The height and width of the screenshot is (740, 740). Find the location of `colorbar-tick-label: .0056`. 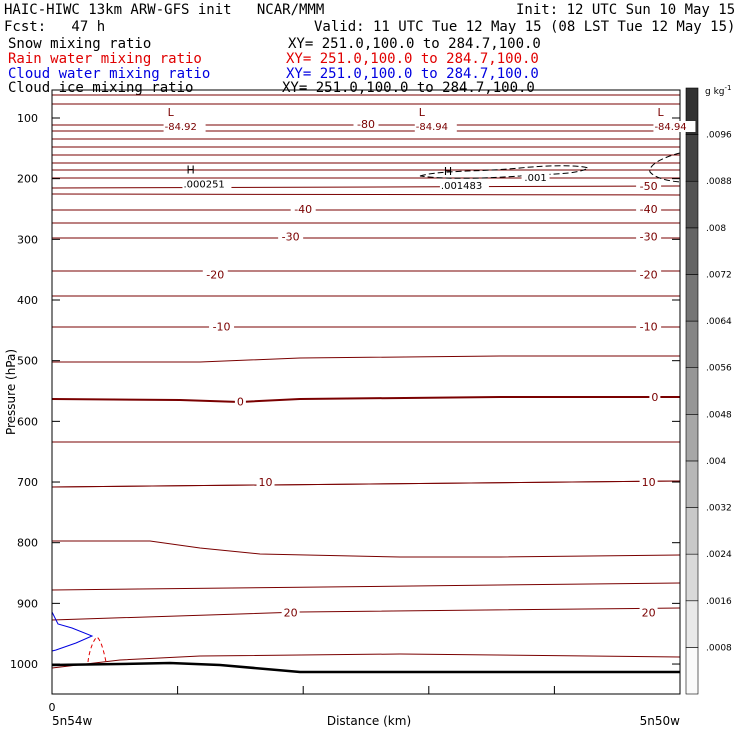

colorbar-tick-label: .0056 is located at coordinates (719, 369).